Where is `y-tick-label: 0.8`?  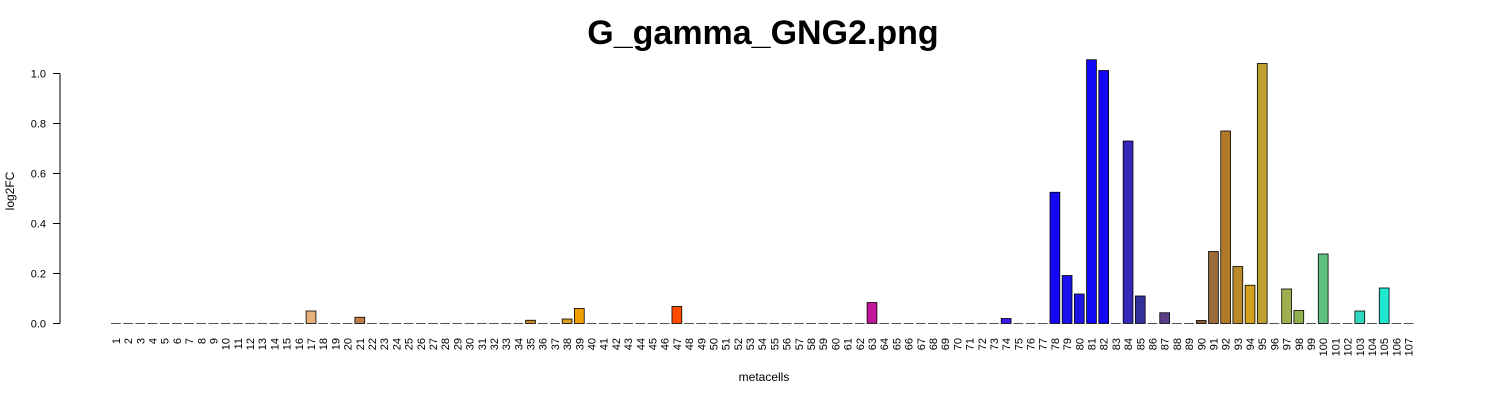 y-tick-label: 0.8 is located at coordinates (38, 125).